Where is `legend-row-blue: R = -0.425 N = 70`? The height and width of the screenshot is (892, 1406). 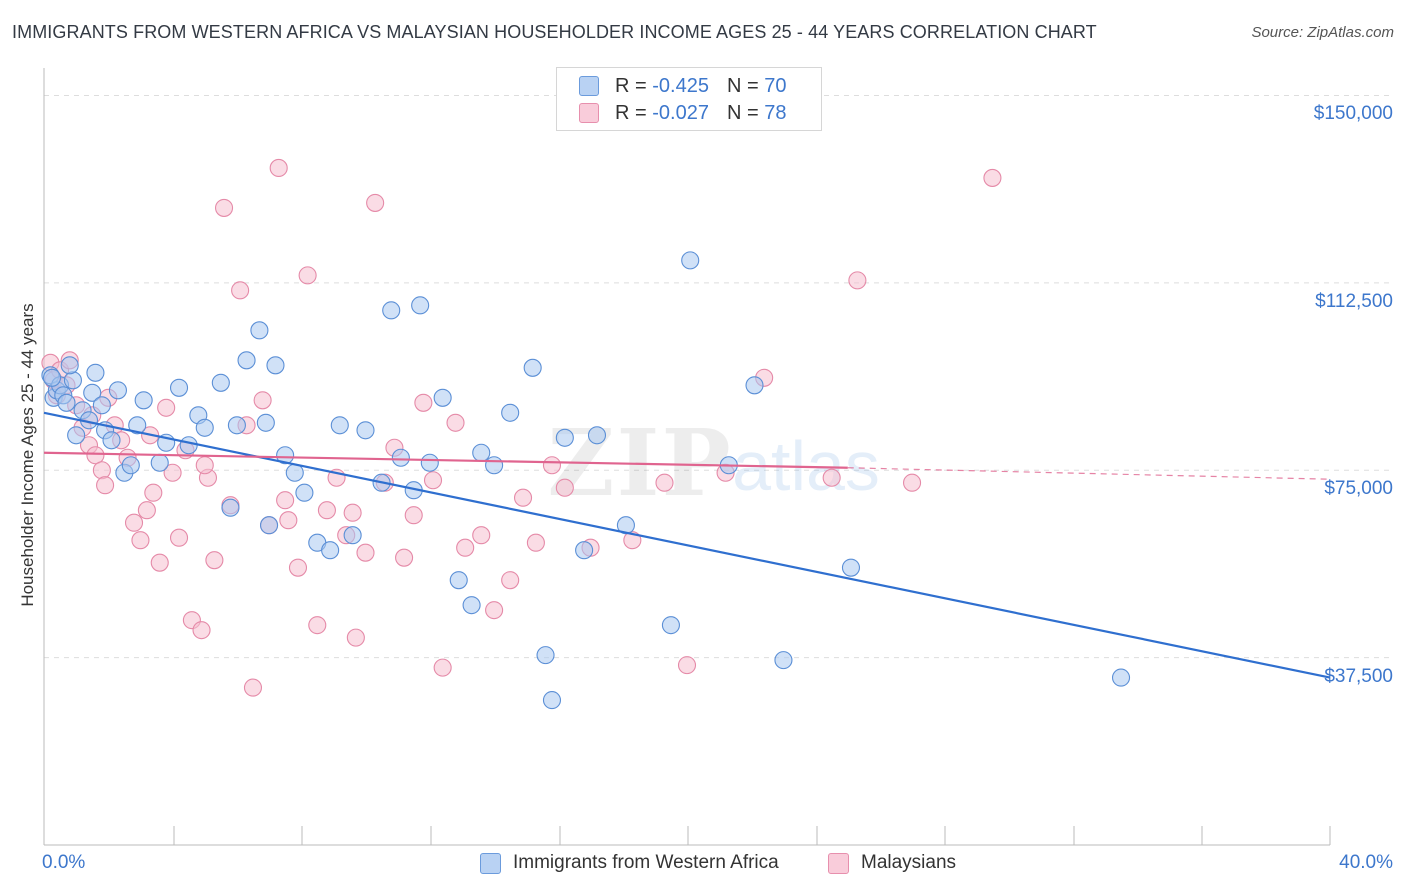 legend-row-blue: R = -0.425 N = 70 is located at coordinates (682, 86).